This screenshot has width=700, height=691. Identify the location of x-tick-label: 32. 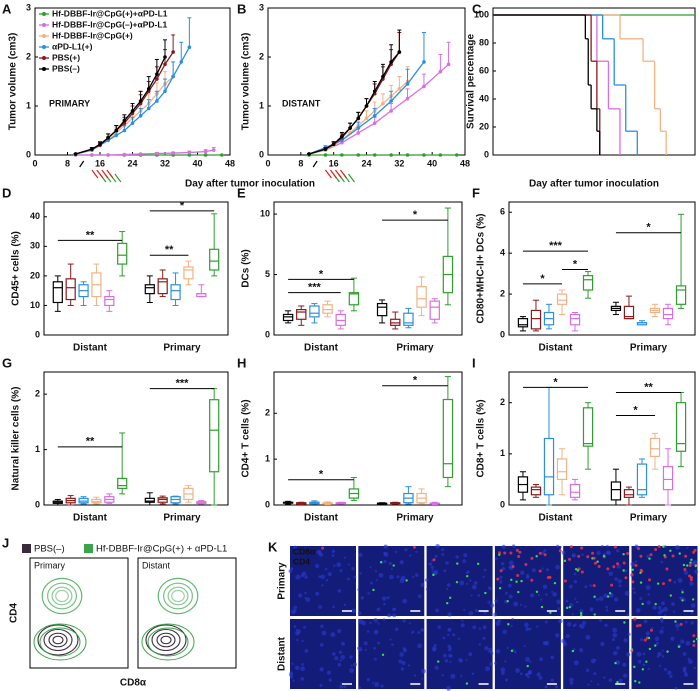
(399, 163).